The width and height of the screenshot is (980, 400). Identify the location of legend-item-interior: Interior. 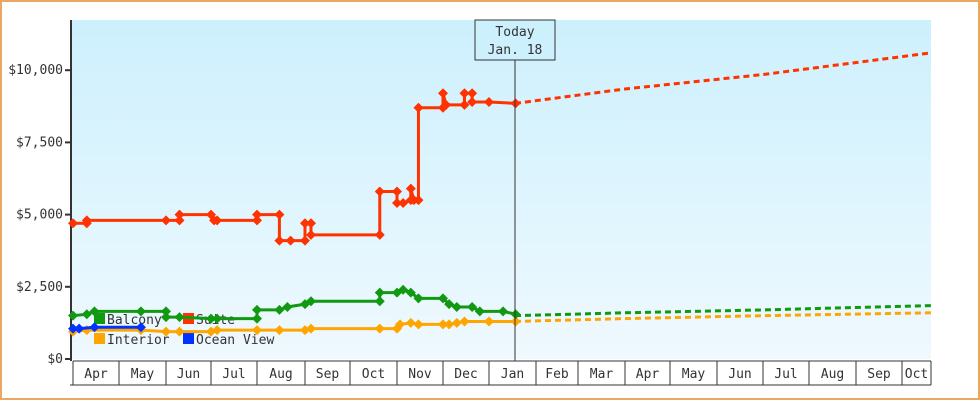
(132, 340).